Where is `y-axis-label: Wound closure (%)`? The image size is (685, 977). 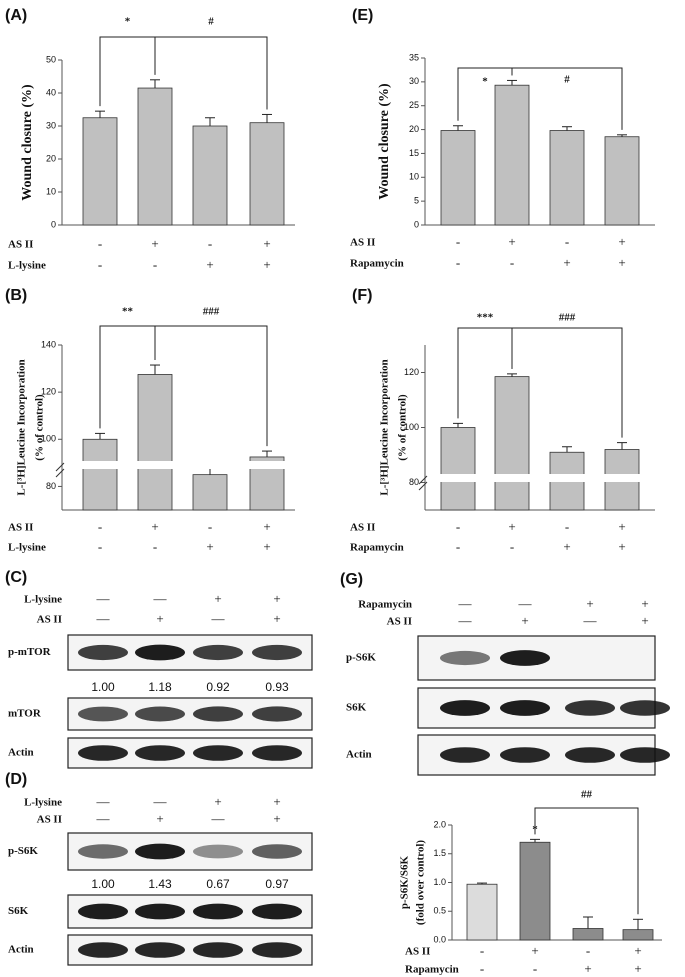 y-axis-label: Wound closure (%) is located at coordinates (384, 141).